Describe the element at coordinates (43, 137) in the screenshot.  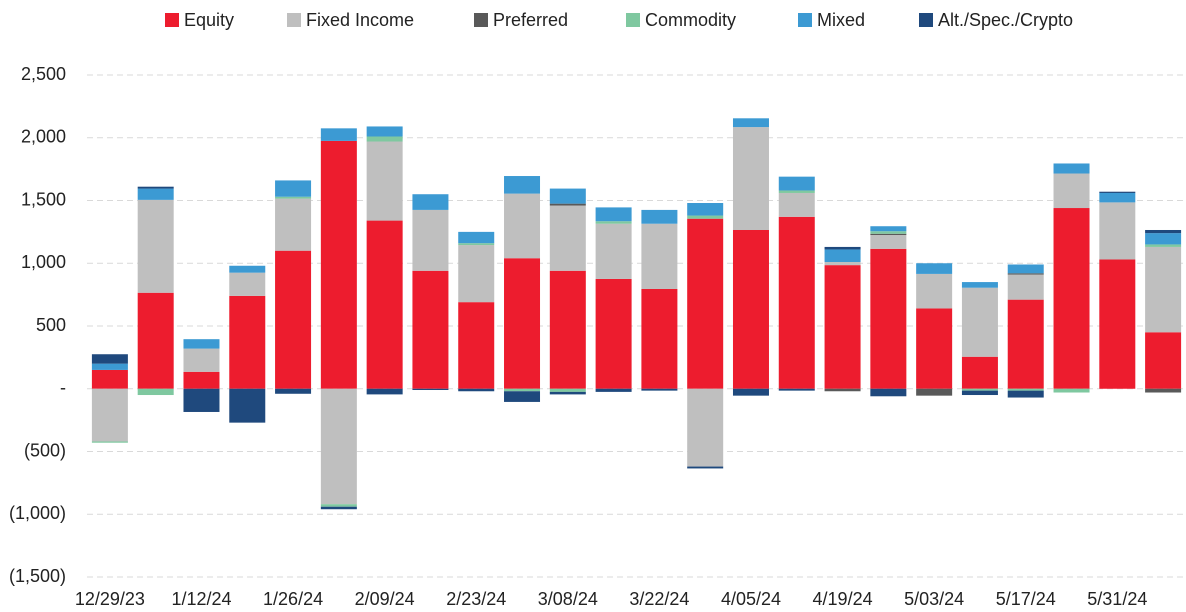
I see `y-tick-label: 2,000` at that location.